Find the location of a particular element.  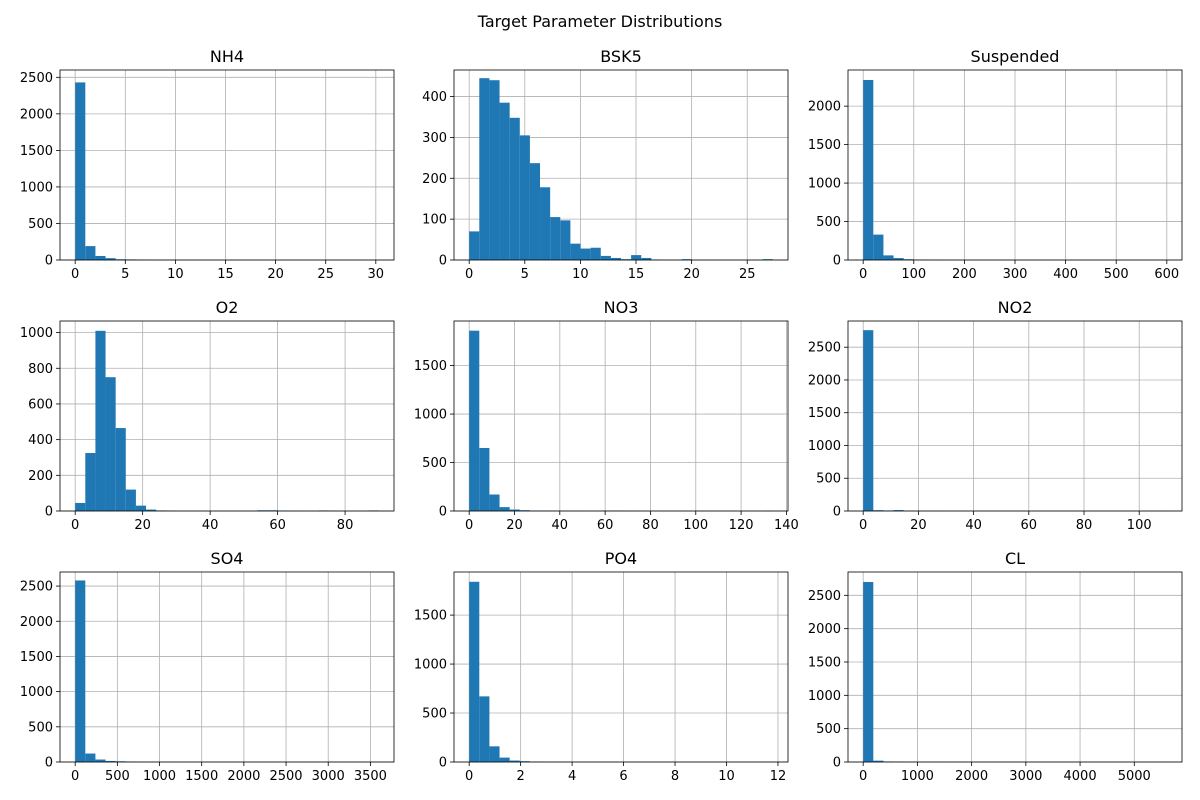

x-tick-label: 1000 is located at coordinates (159, 776).